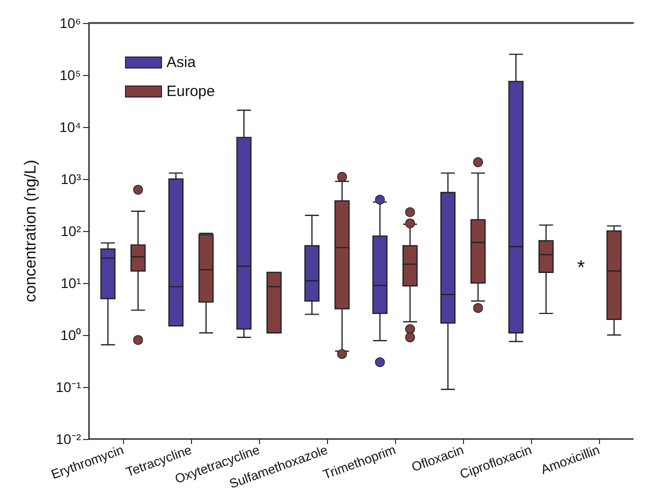 This screenshot has height=503, width=653. I want to click on y-tick-label: 10⁵, so click(70, 75).